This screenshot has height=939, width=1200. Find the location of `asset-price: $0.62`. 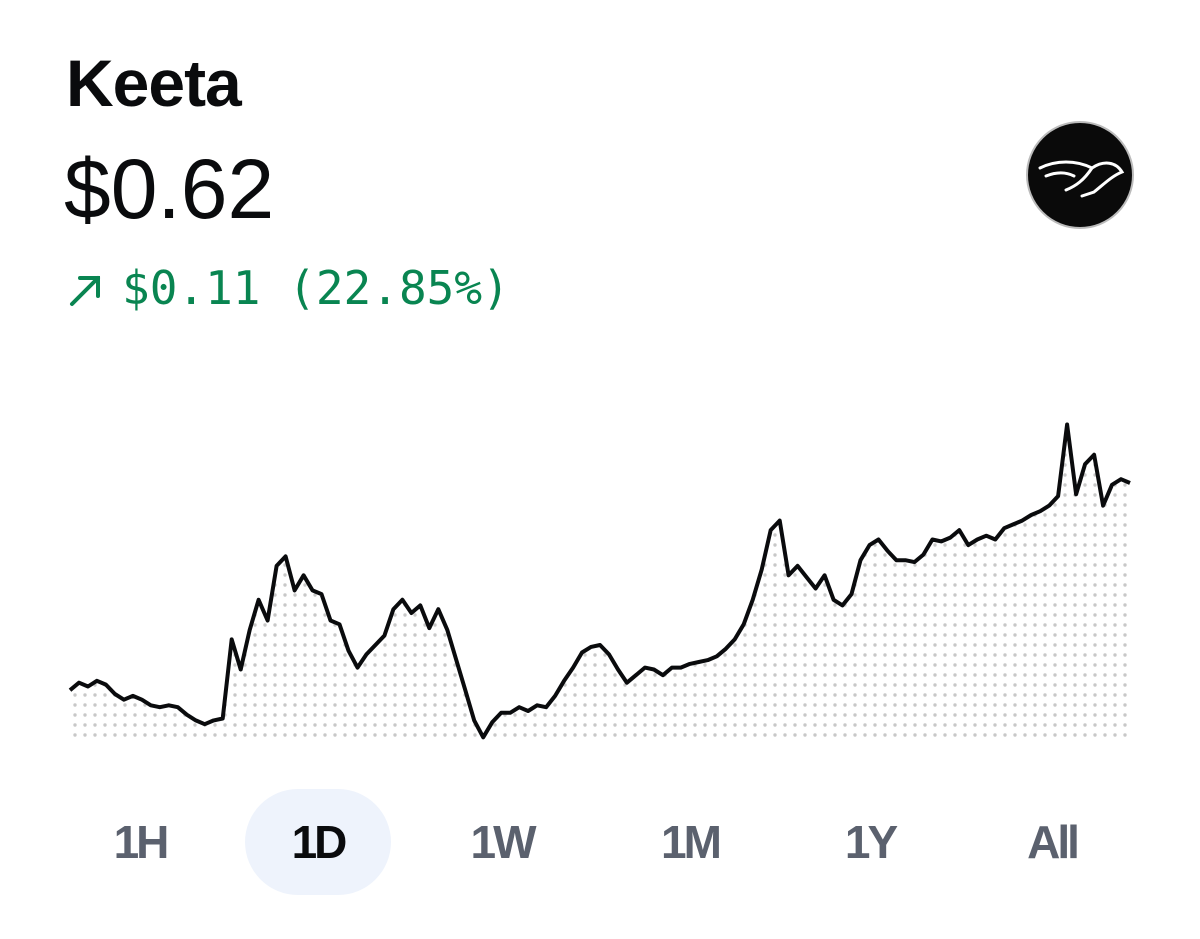

asset-price: $0.62 is located at coordinates (169, 189).